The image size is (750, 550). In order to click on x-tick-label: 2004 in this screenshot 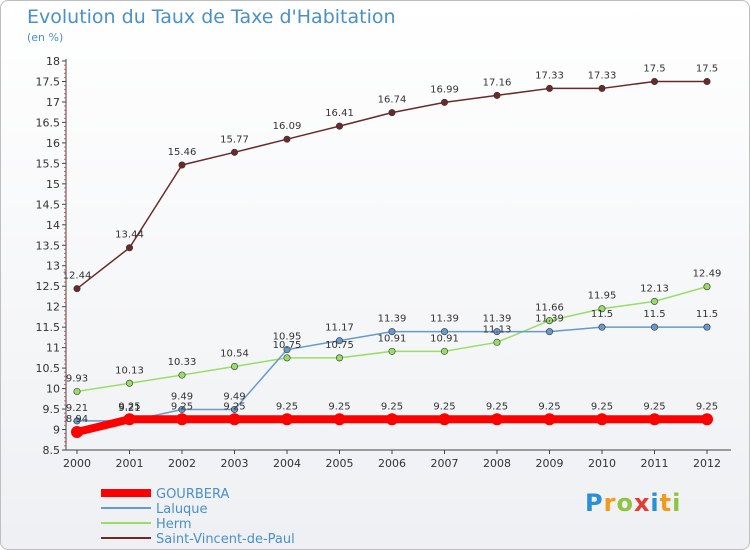, I will do `click(287, 463)`.